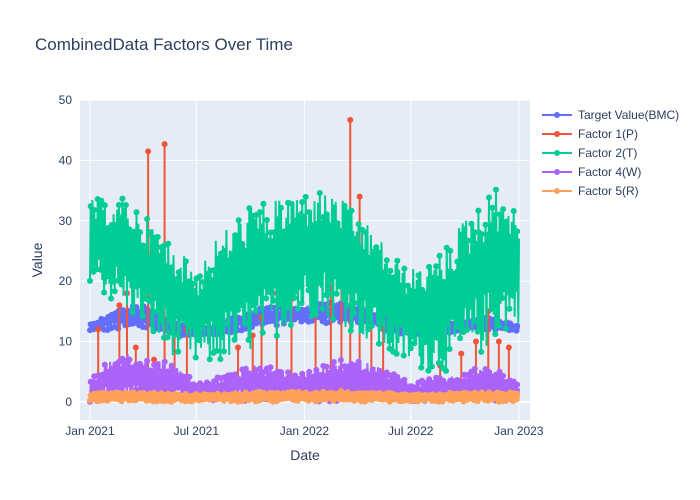 The image size is (700, 500). Describe the element at coordinates (608, 191) in the screenshot. I see `legend-label: Factor 5(R)` at that location.